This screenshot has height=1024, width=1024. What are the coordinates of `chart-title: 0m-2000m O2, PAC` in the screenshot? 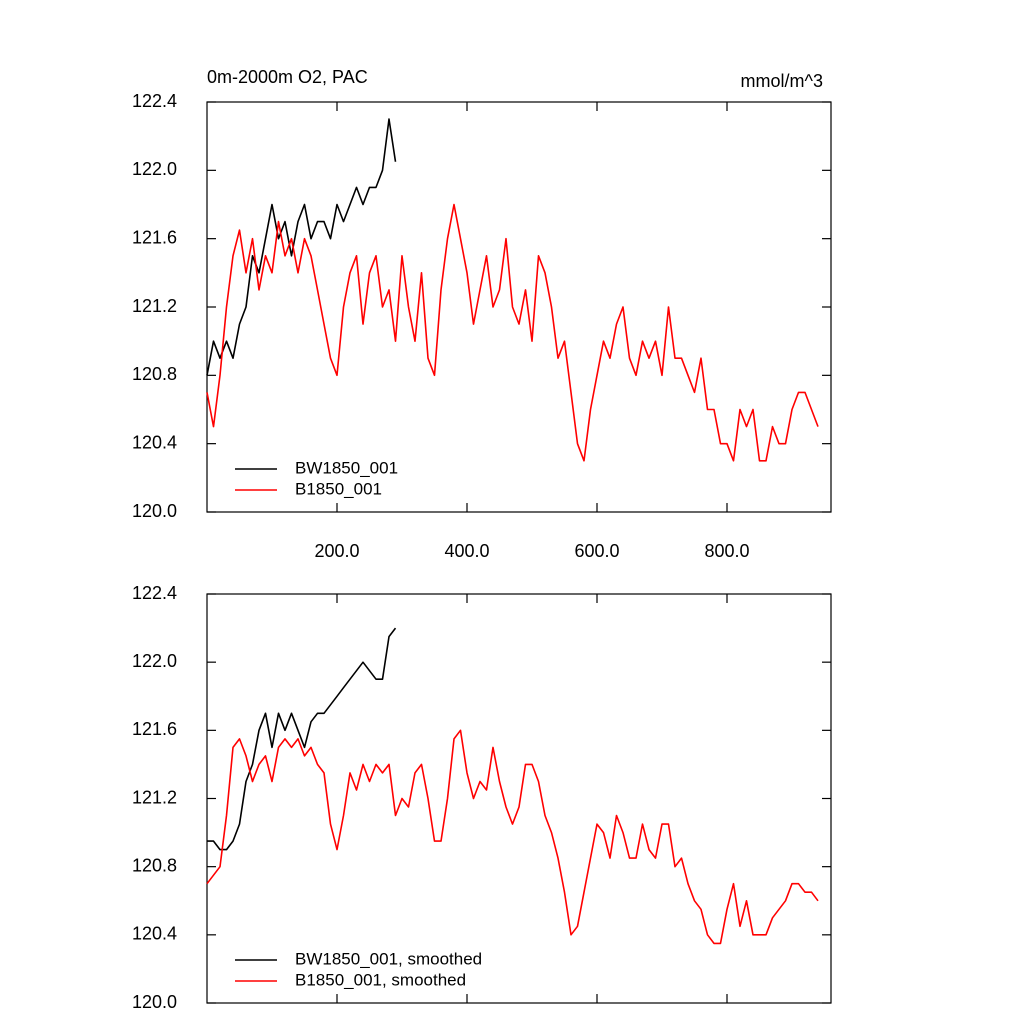 It's located at (287, 77).